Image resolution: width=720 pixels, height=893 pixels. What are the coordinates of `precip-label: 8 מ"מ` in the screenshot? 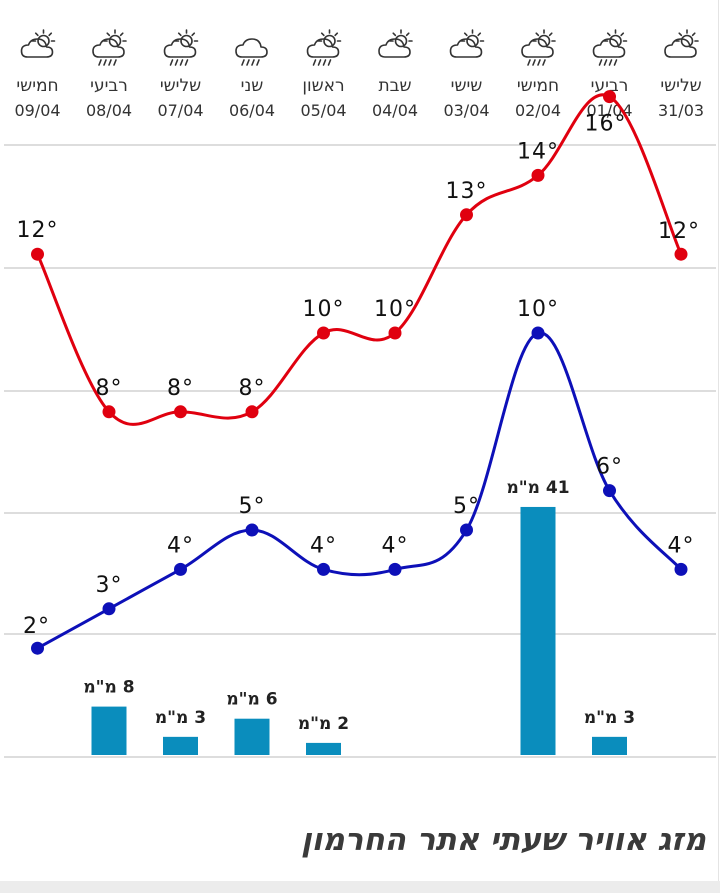 It's located at (108, 688).